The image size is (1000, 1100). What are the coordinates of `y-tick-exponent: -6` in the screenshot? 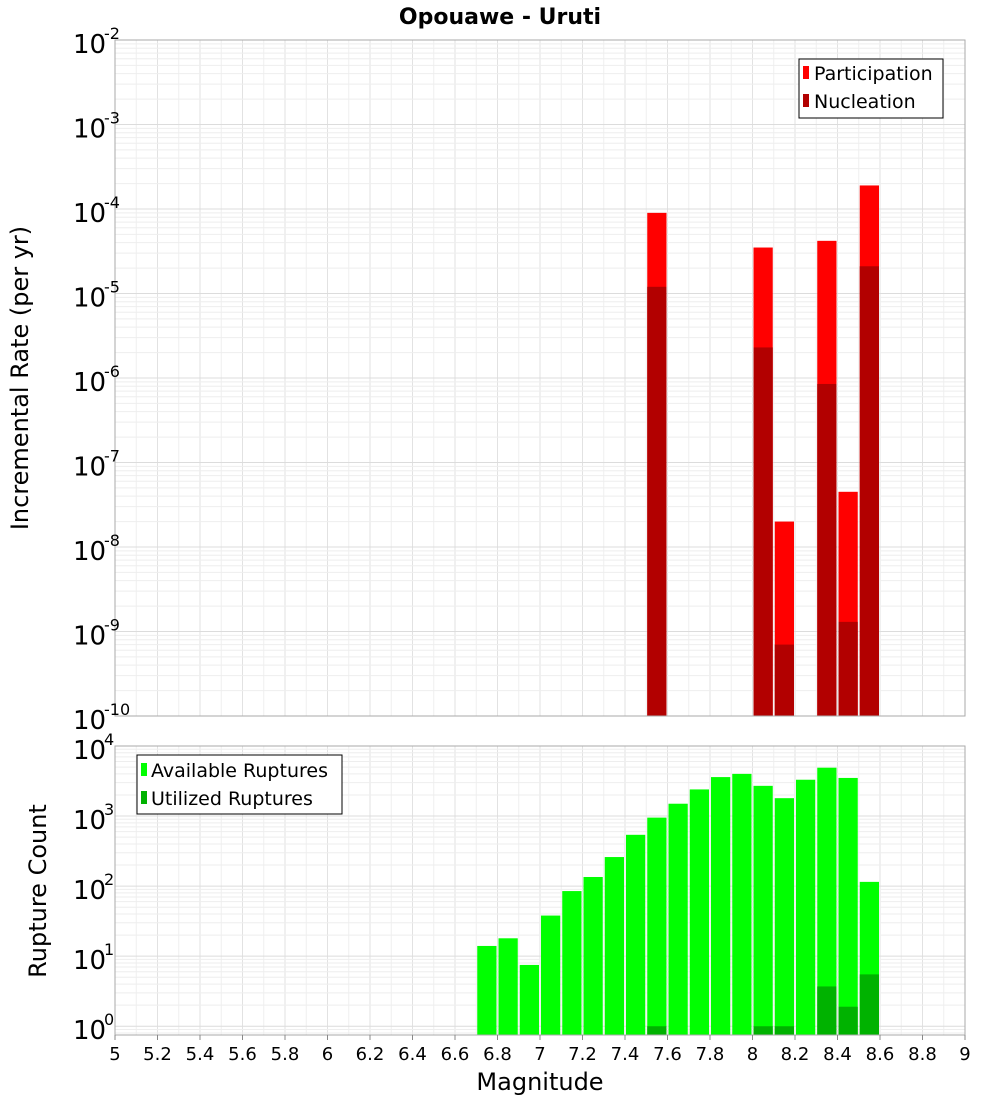 It's located at (112, 371).